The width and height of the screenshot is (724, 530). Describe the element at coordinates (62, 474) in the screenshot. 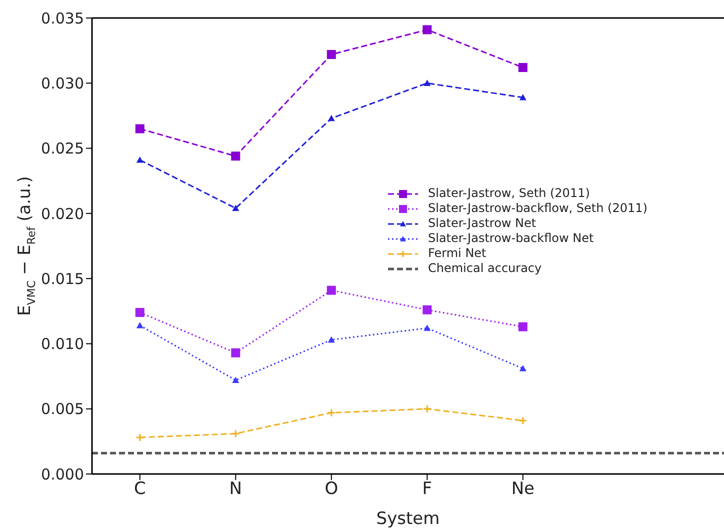

I see `y-tick-label: 0.000` at that location.